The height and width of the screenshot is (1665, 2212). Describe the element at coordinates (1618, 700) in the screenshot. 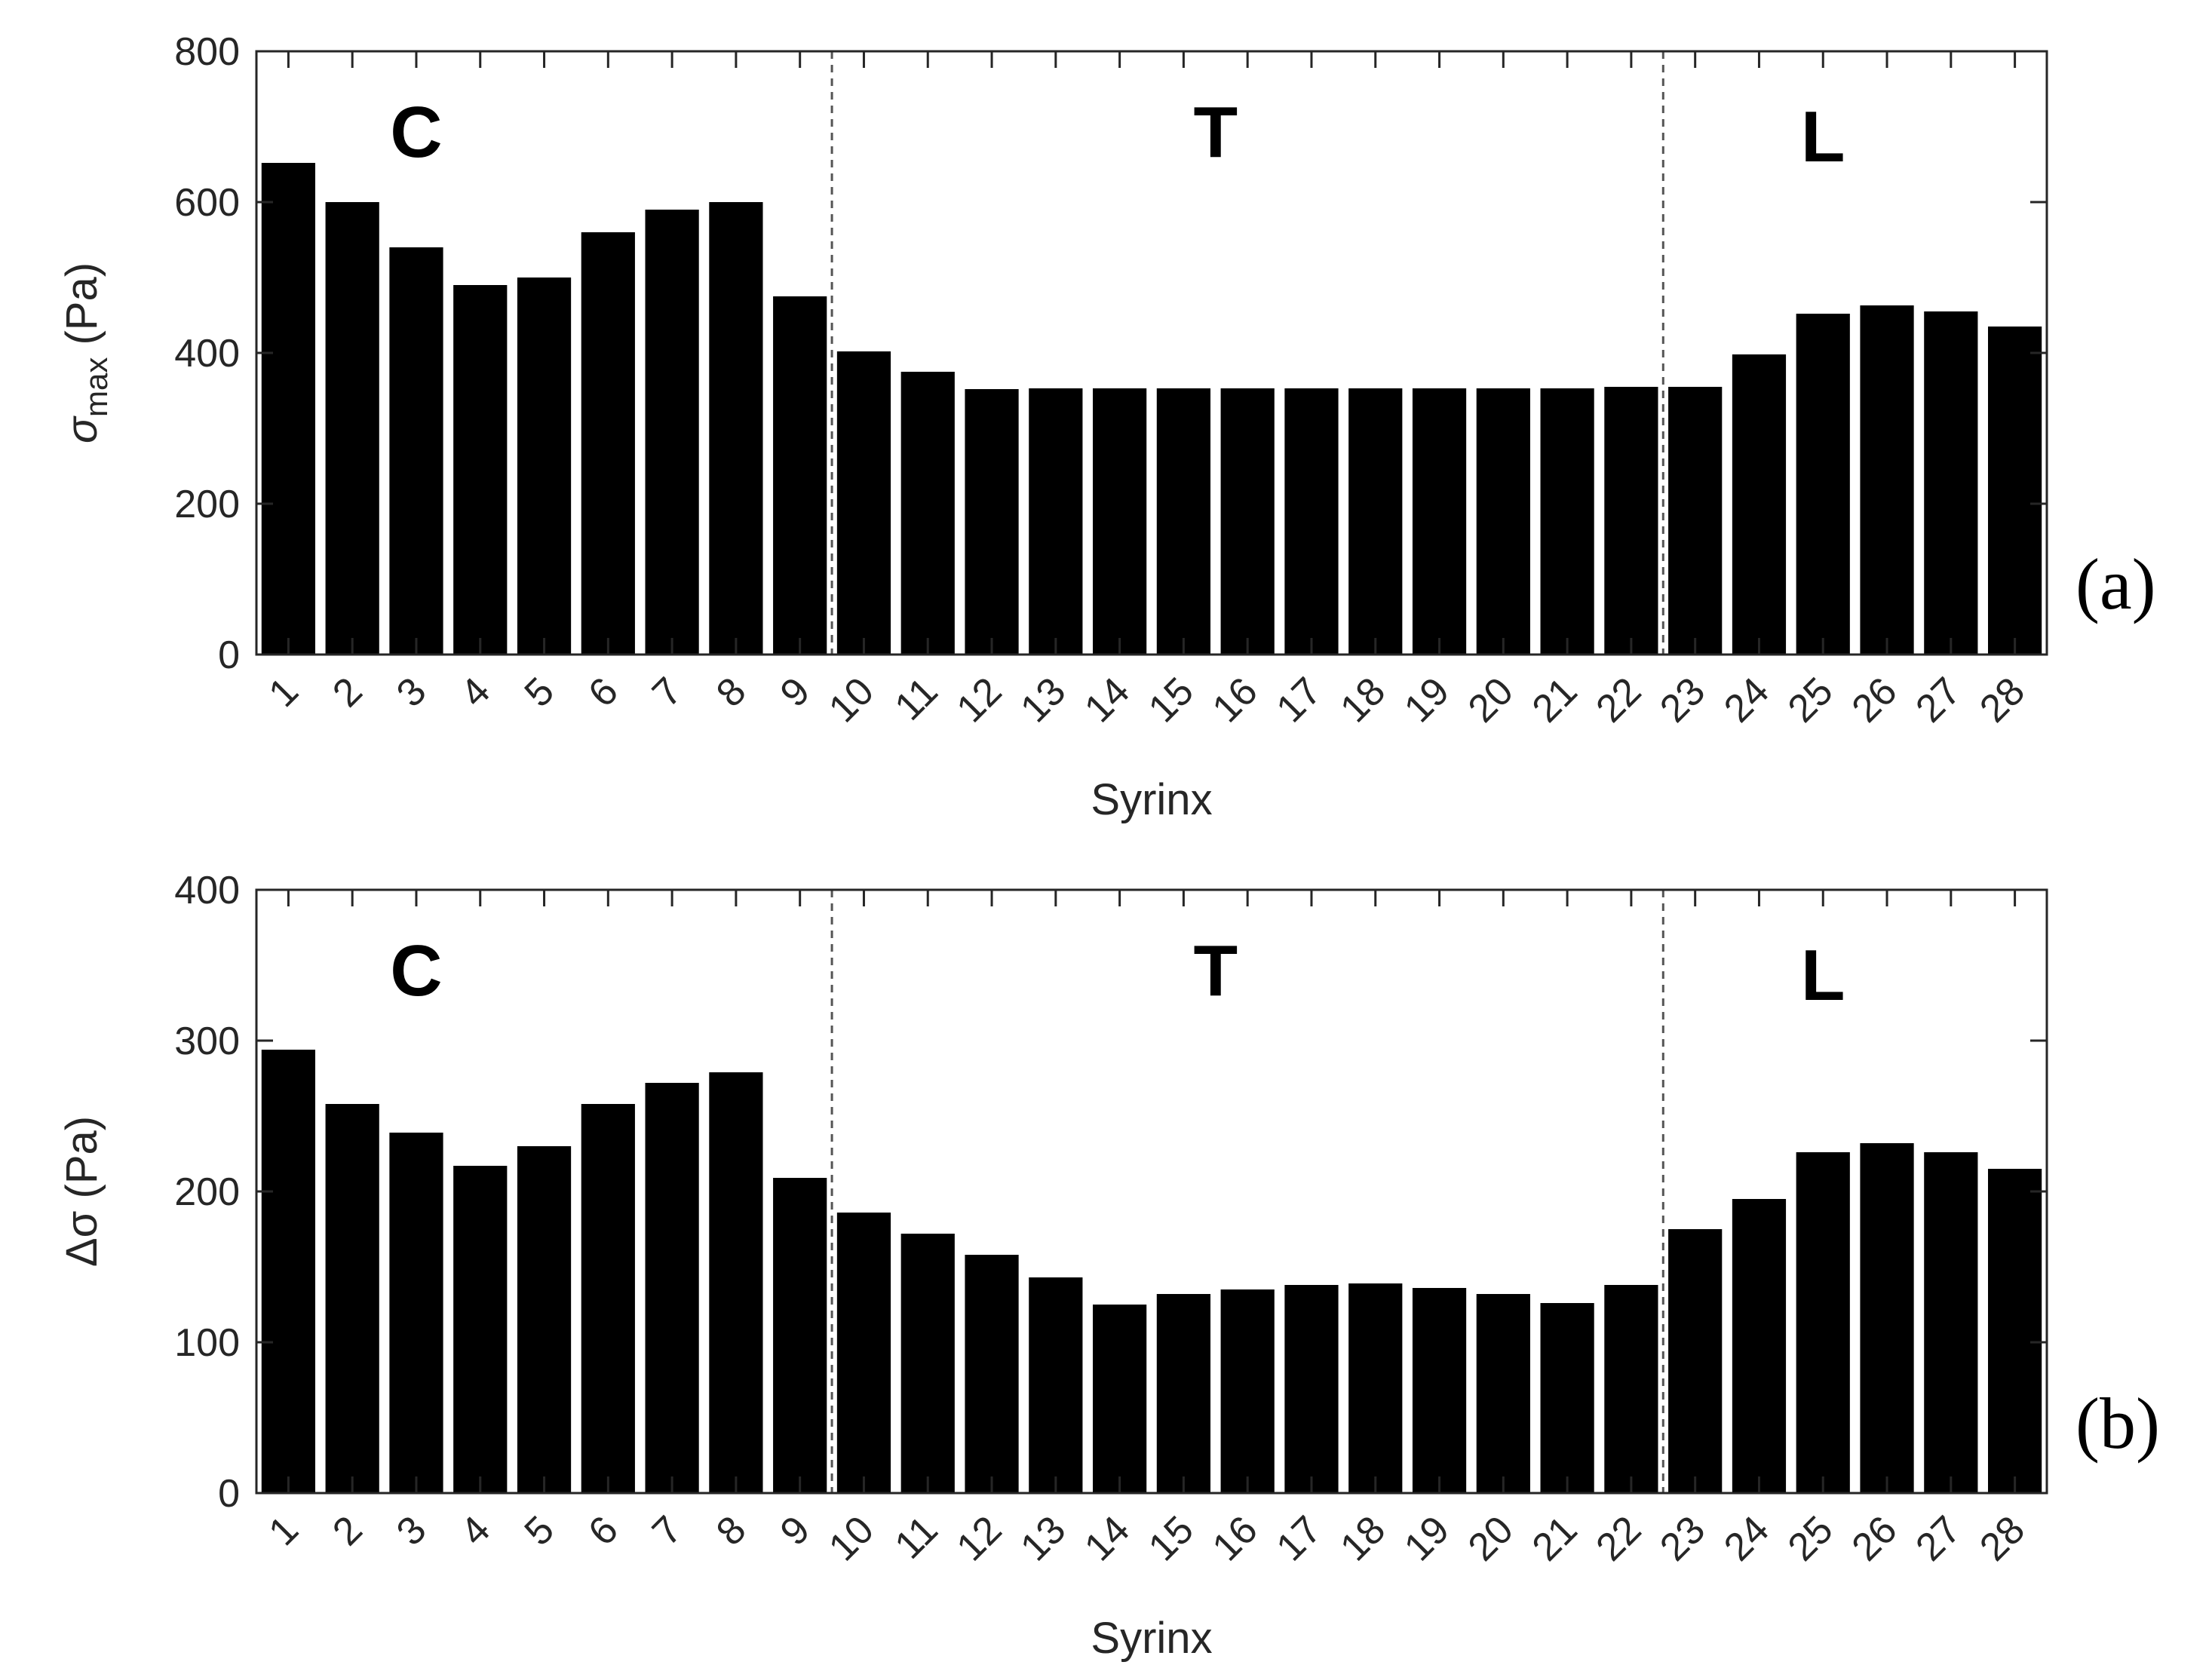

I see `x-tick-label: 22` at that location.